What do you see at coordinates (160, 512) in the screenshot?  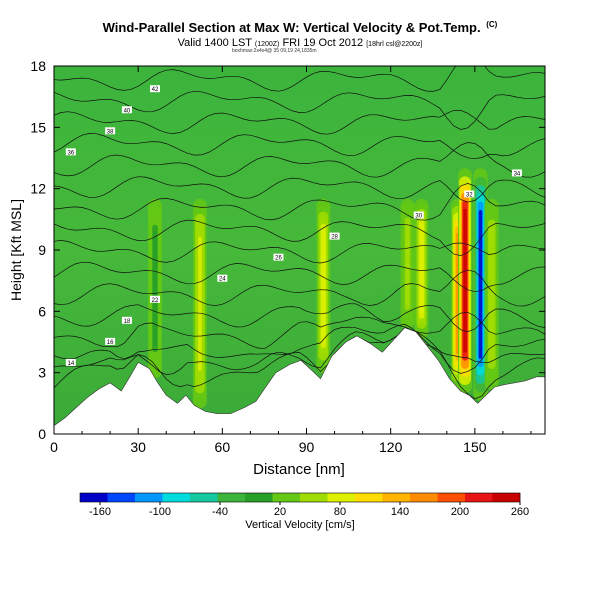 I see `colorbar-tick-label: -100` at bounding box center [160, 512].